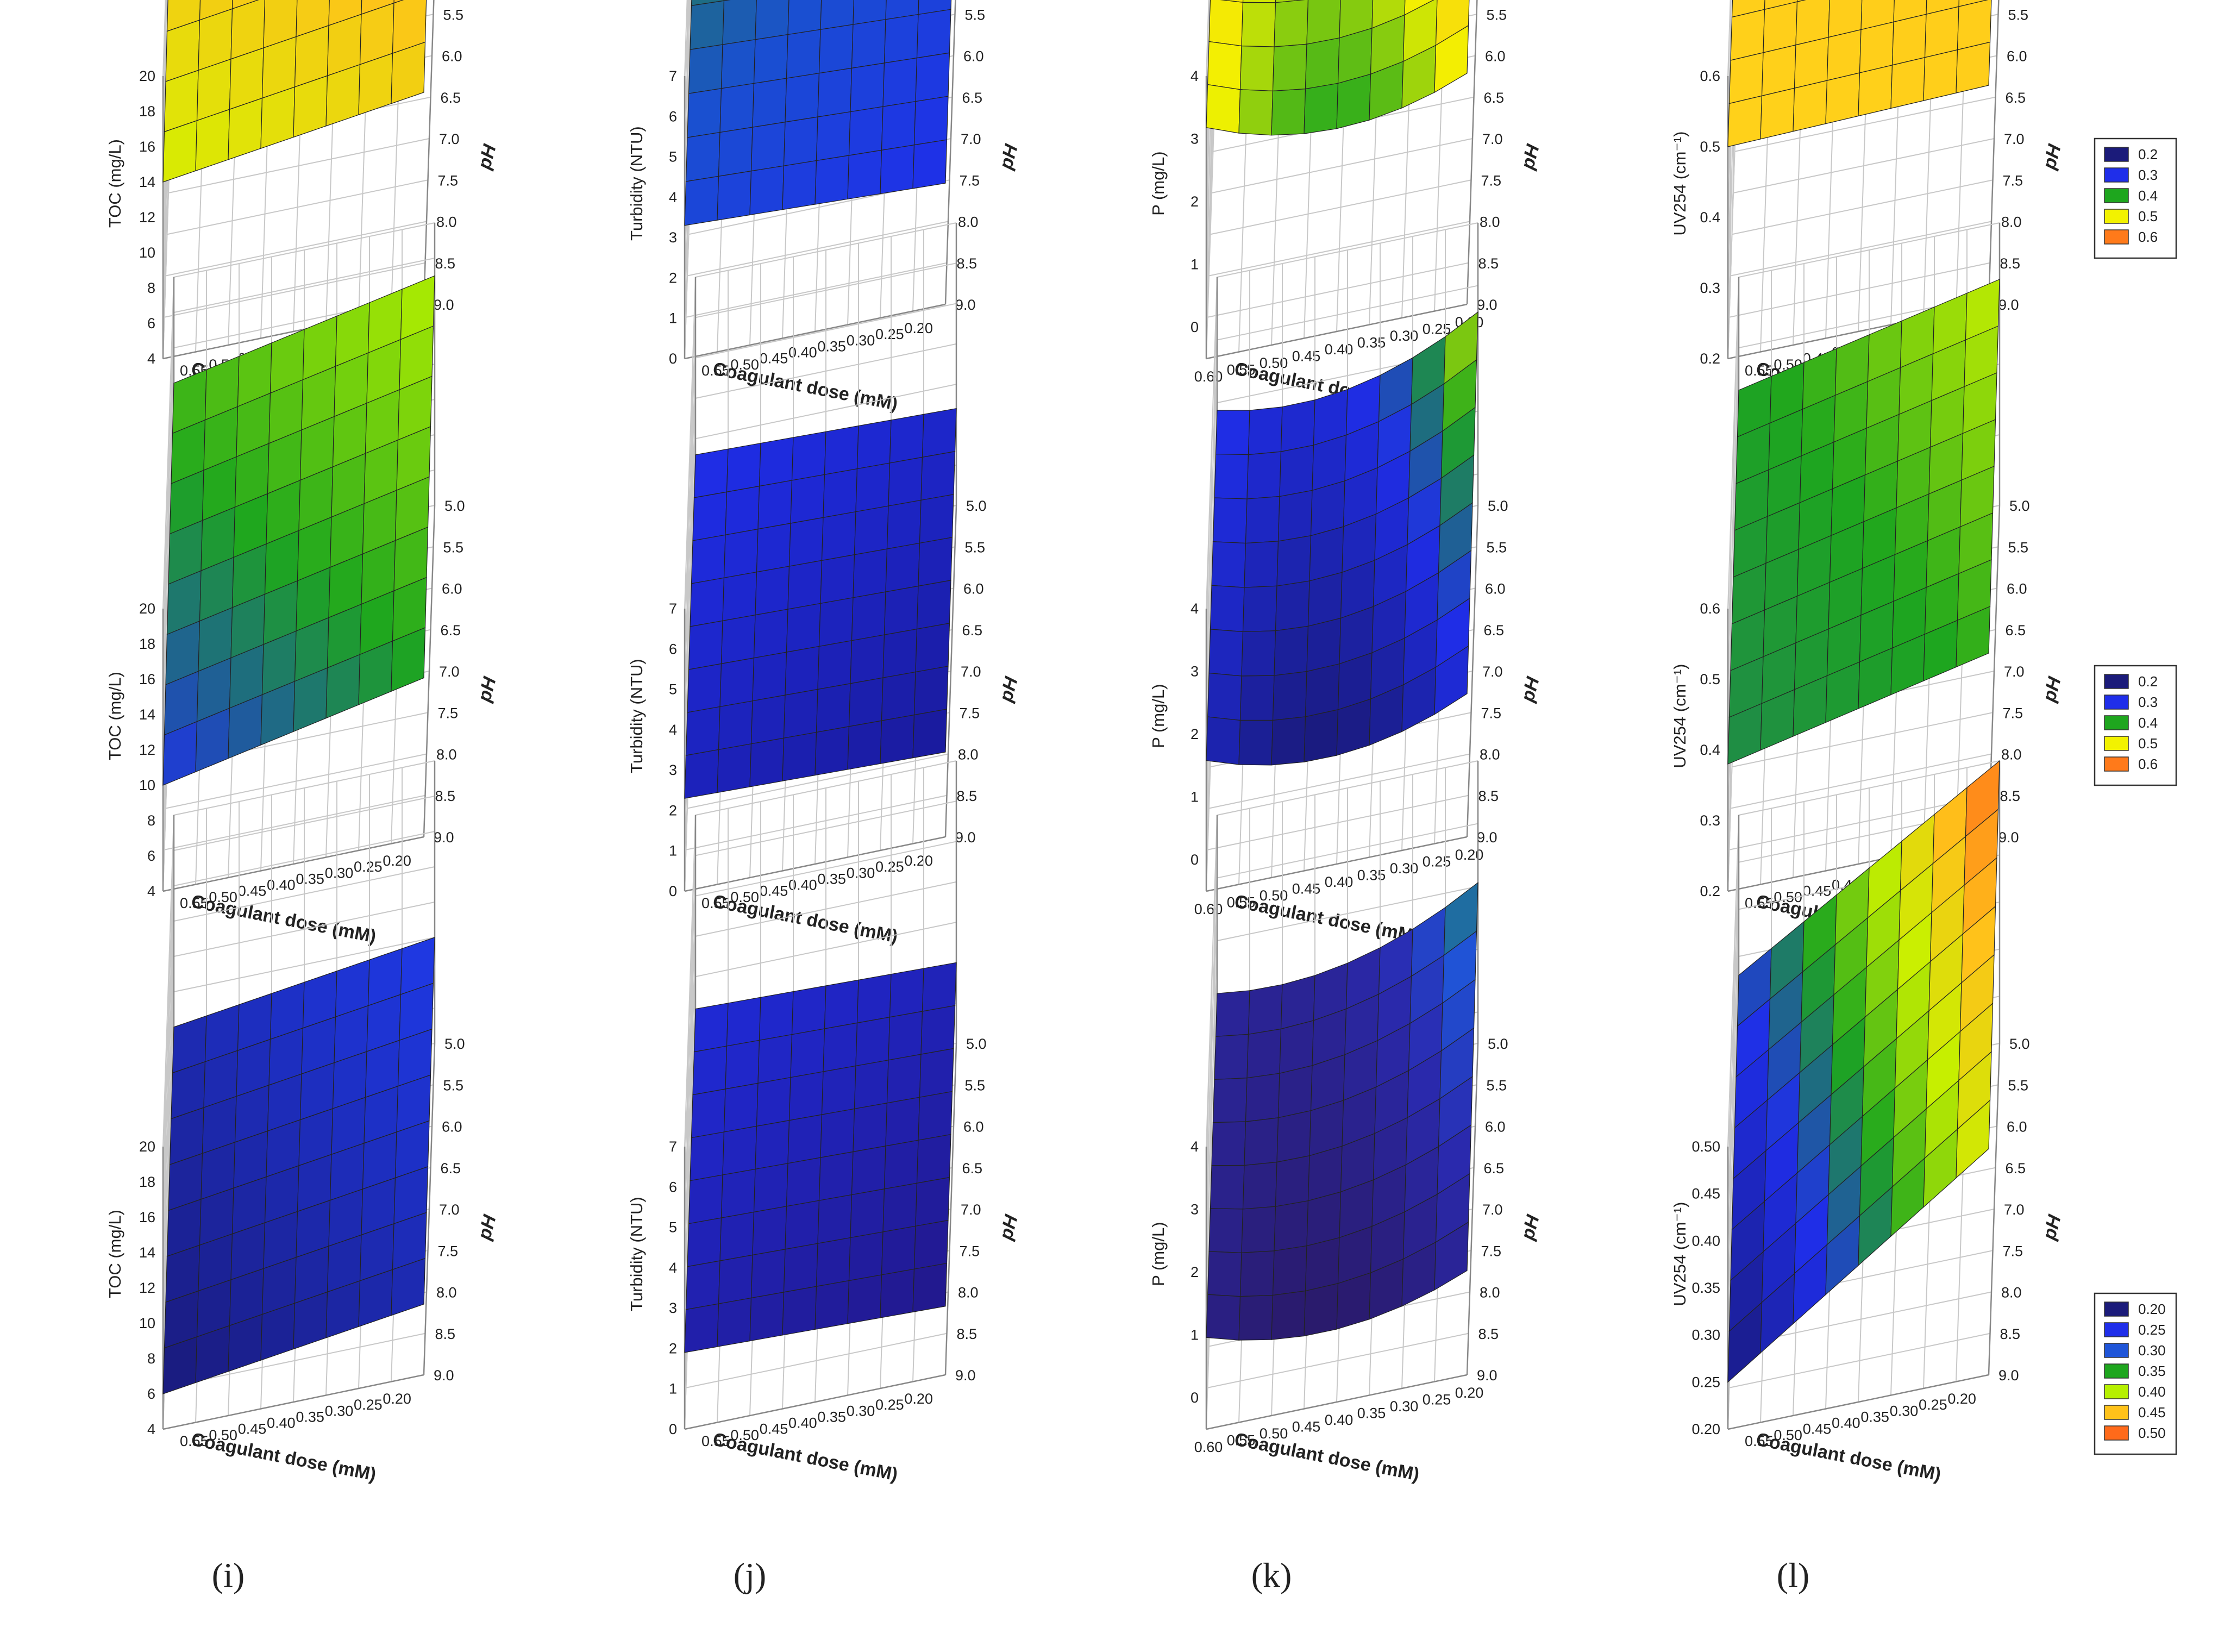 The width and height of the screenshot is (2218, 1652). Describe the element at coordinates (339, 1411) in the screenshot. I see `x-tick-label: 0.30` at that location.